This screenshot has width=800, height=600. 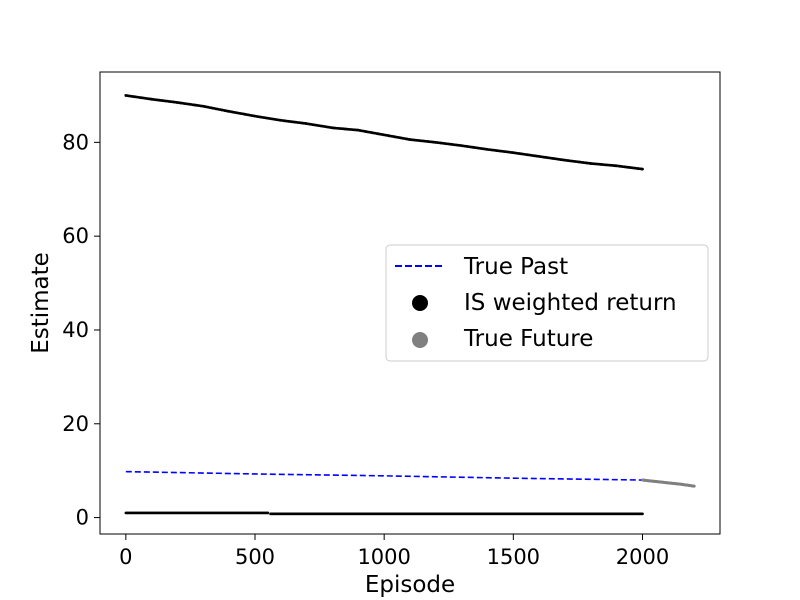 I want to click on x-axis: 0 500 1000 1500 2000, so click(x=394, y=551).